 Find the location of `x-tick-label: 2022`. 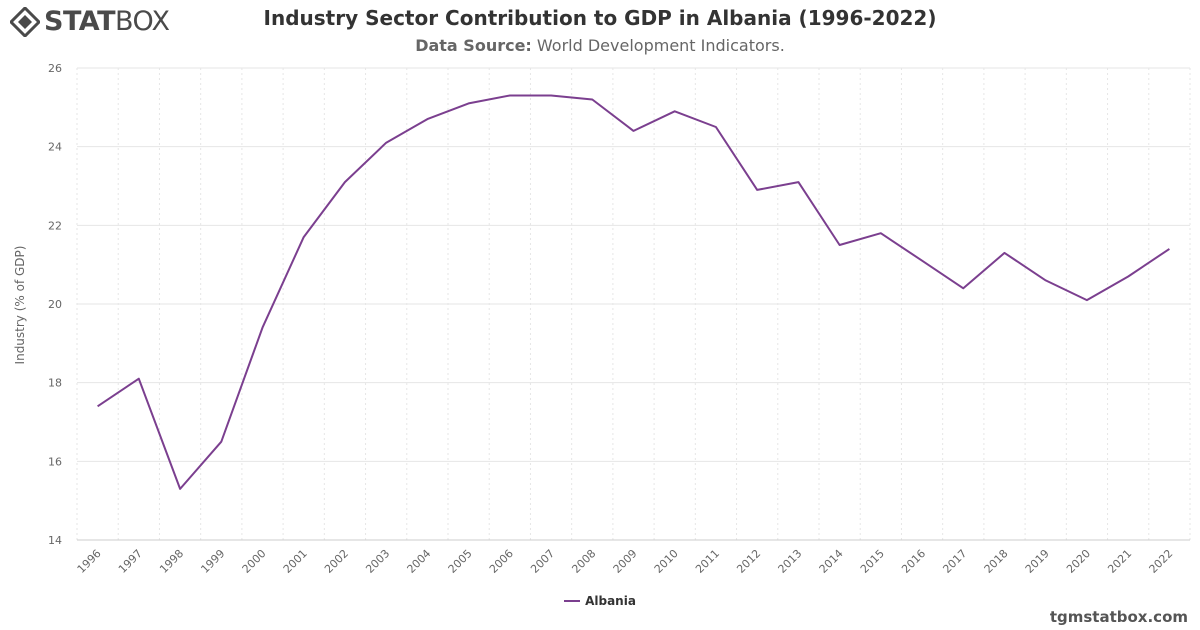

x-tick-label: 2022 is located at coordinates (1161, 561).